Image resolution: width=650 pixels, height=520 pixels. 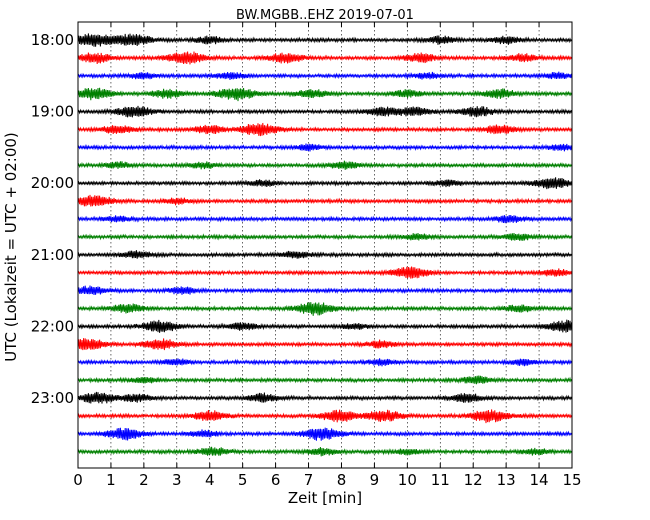 What do you see at coordinates (571, 480) in the screenshot?
I see `x-tick-label: 15` at bounding box center [571, 480].